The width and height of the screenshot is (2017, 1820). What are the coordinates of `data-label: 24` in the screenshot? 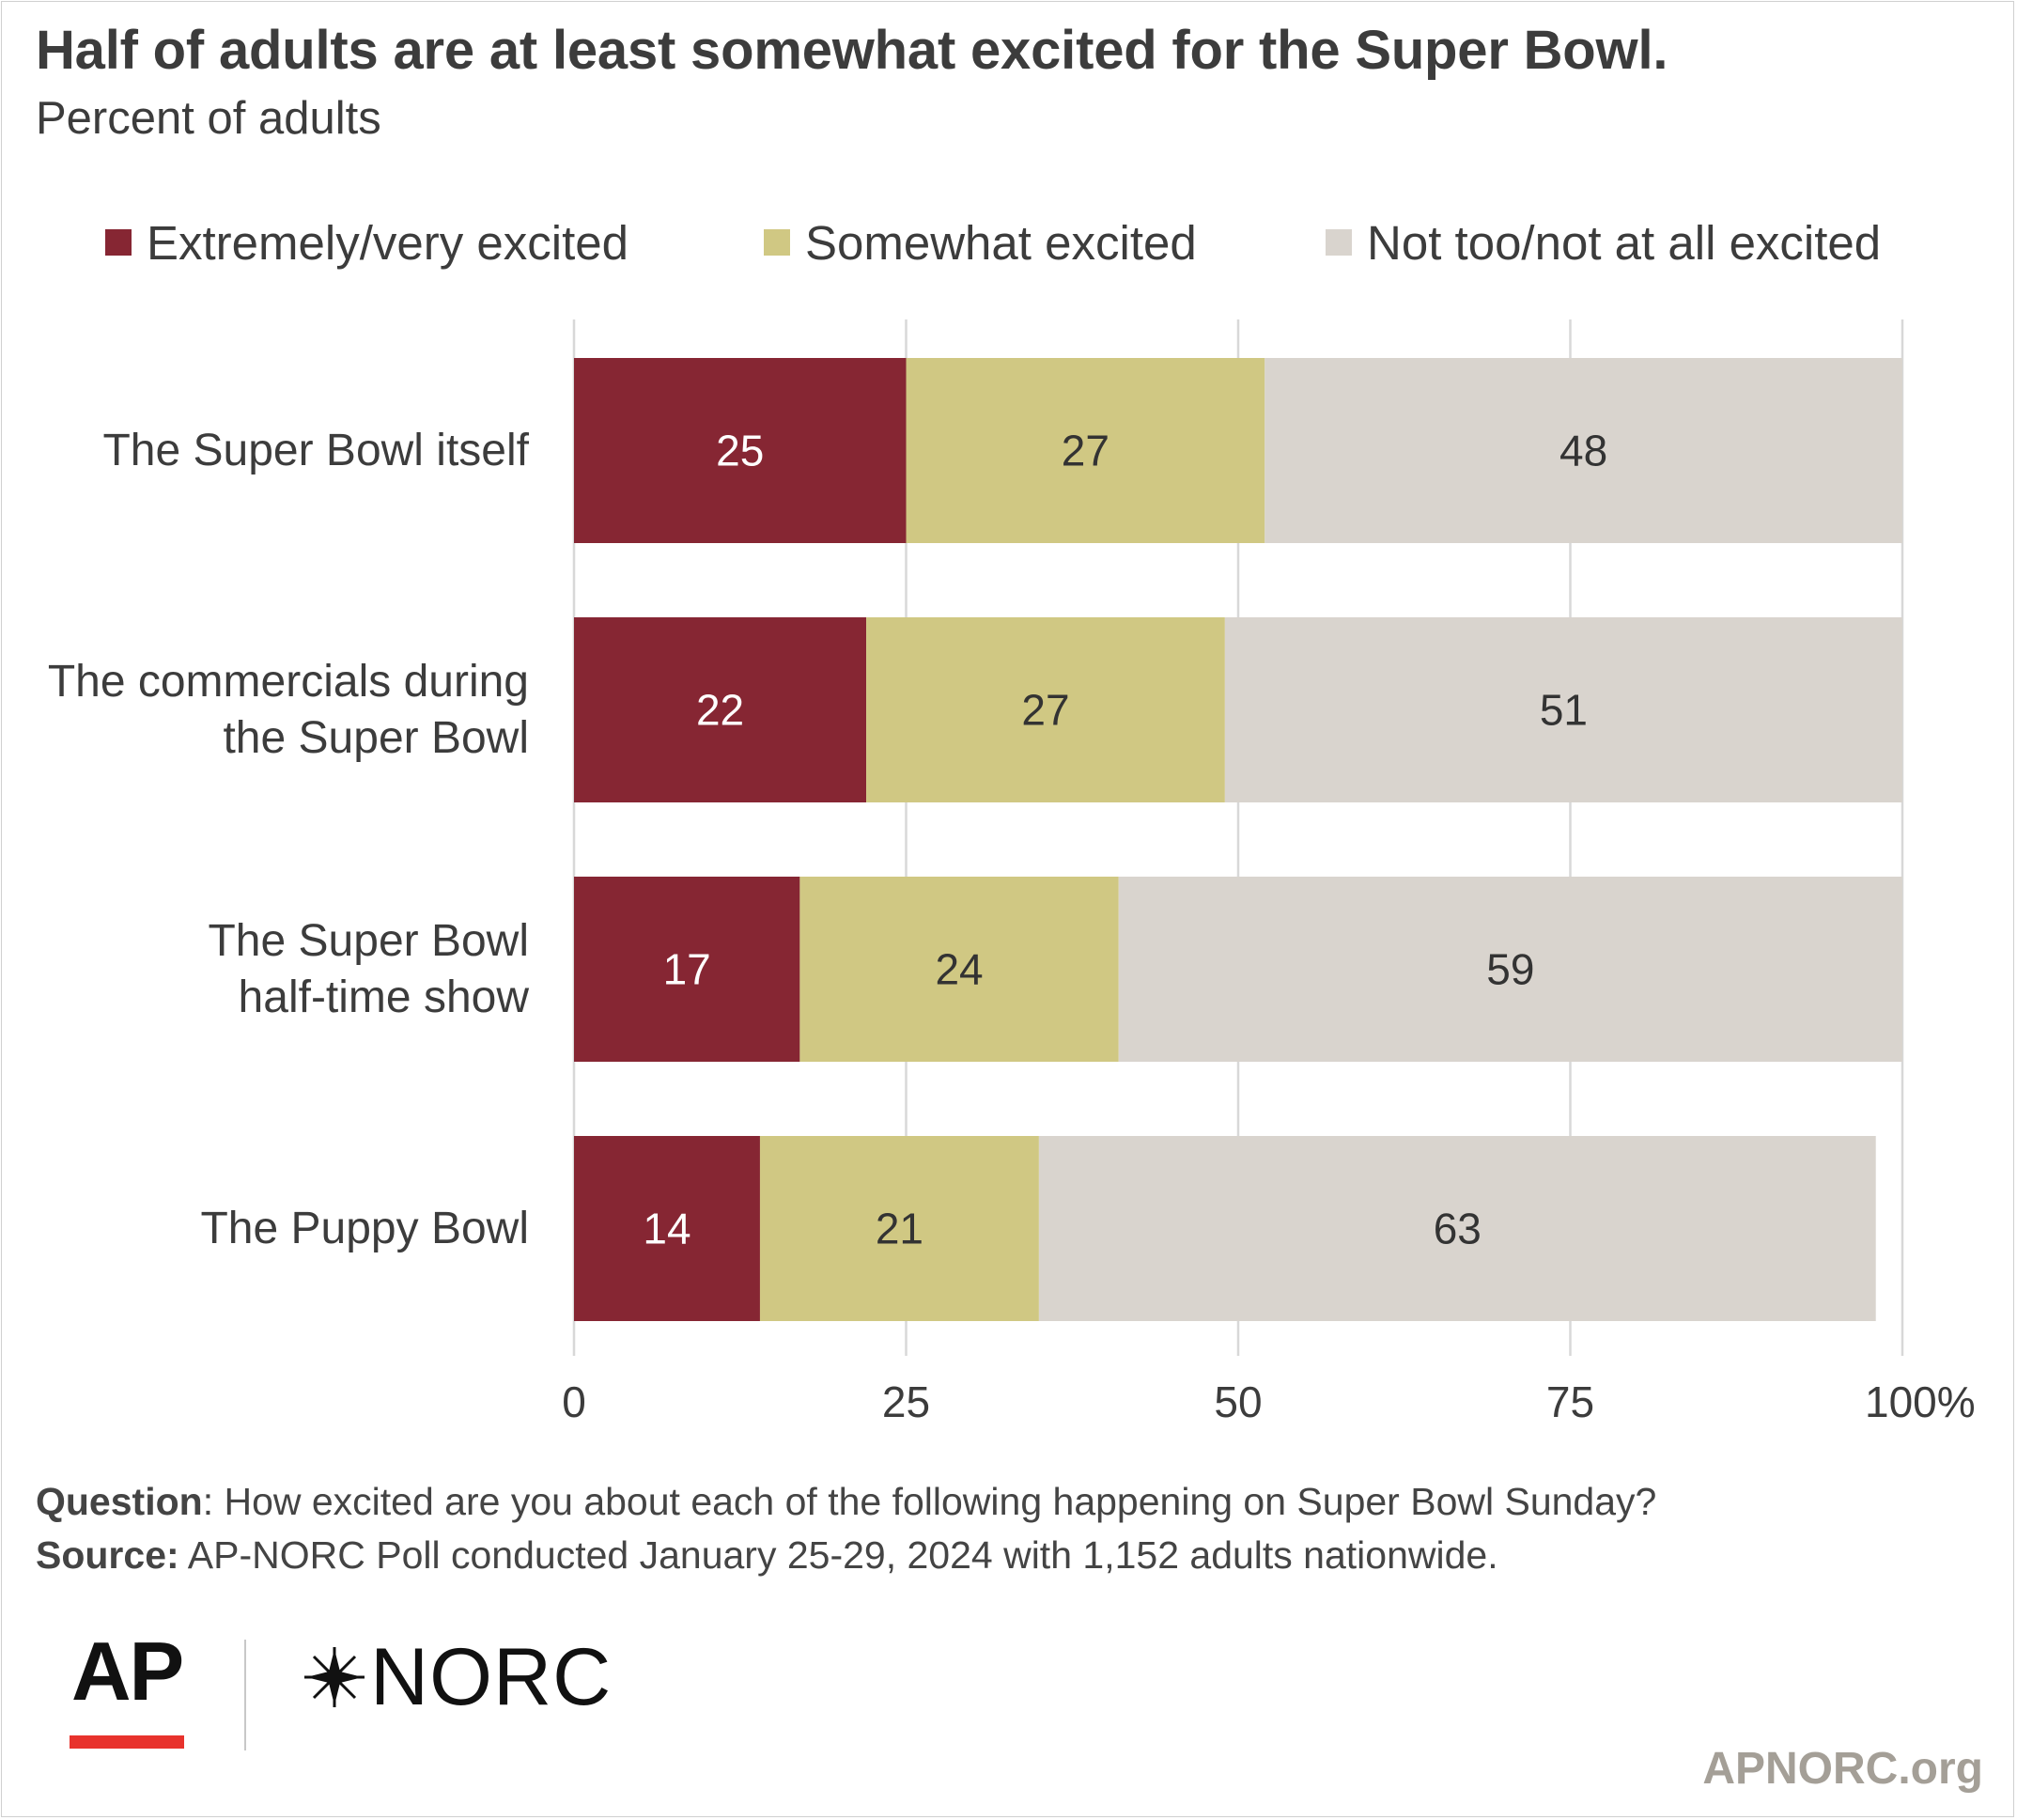 It's located at (959, 969).